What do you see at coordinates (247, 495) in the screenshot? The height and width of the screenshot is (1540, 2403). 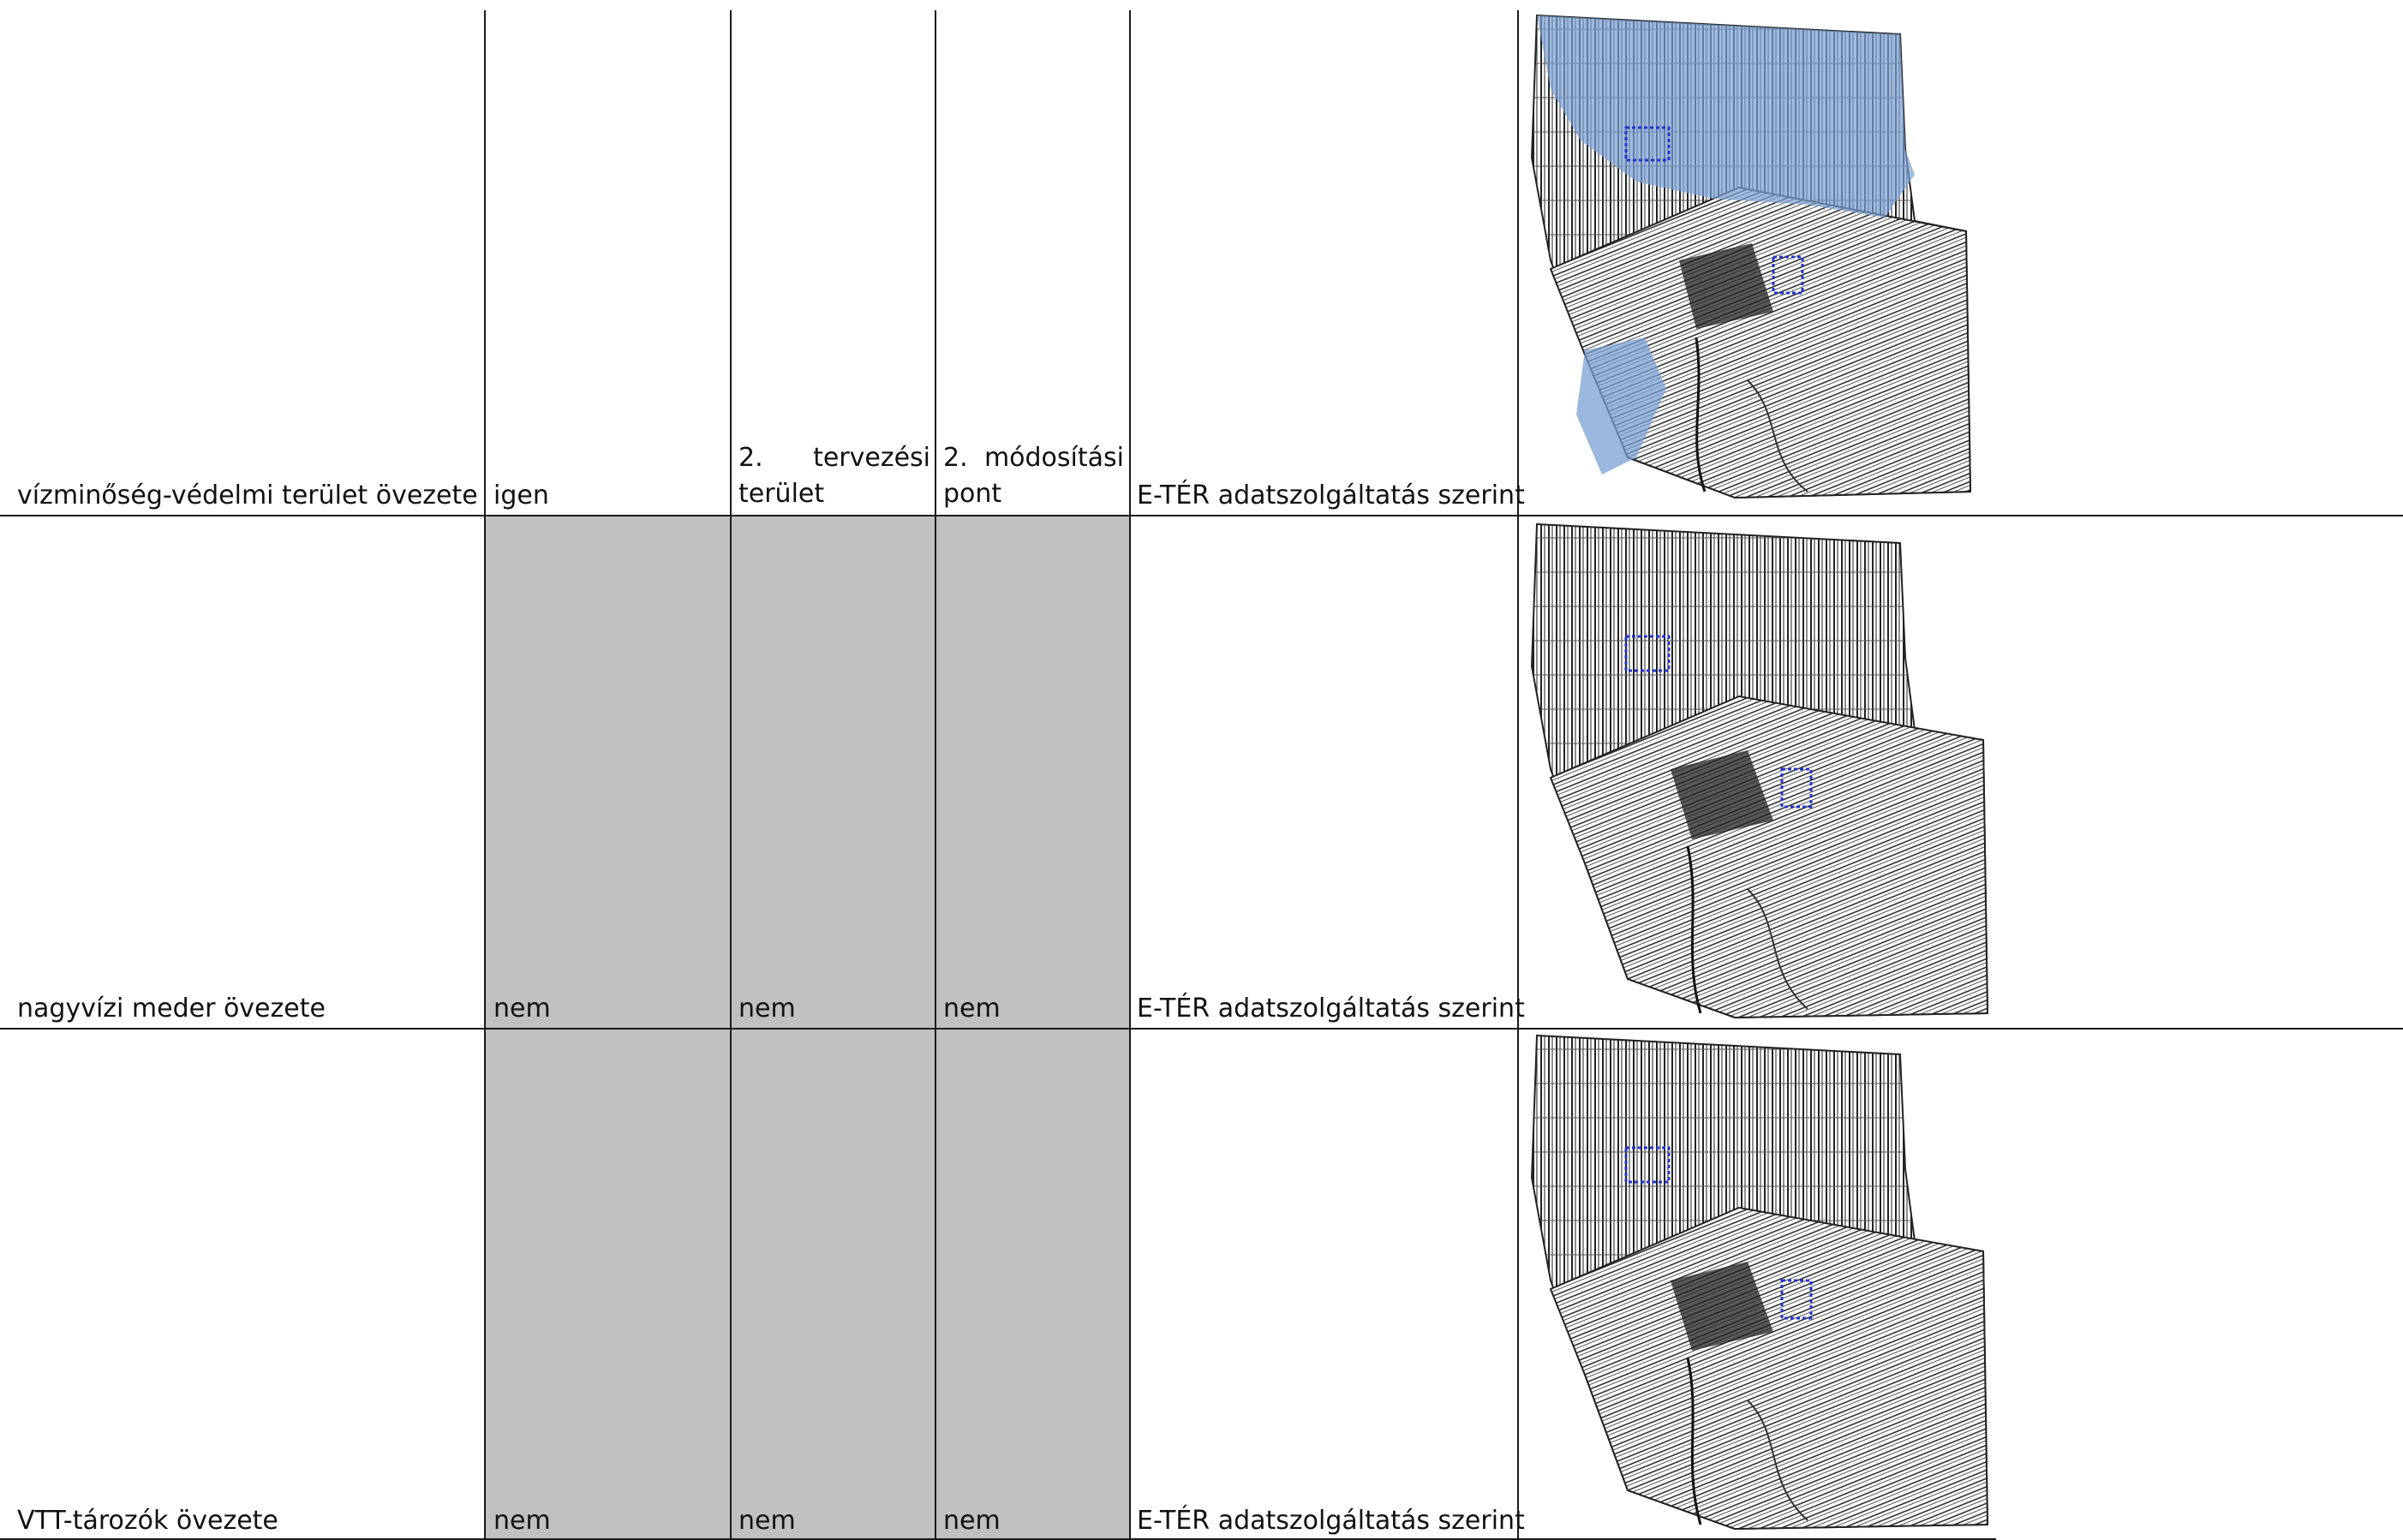 I see `zone-name: vízminőség-védelmi terület övezete` at bounding box center [247, 495].